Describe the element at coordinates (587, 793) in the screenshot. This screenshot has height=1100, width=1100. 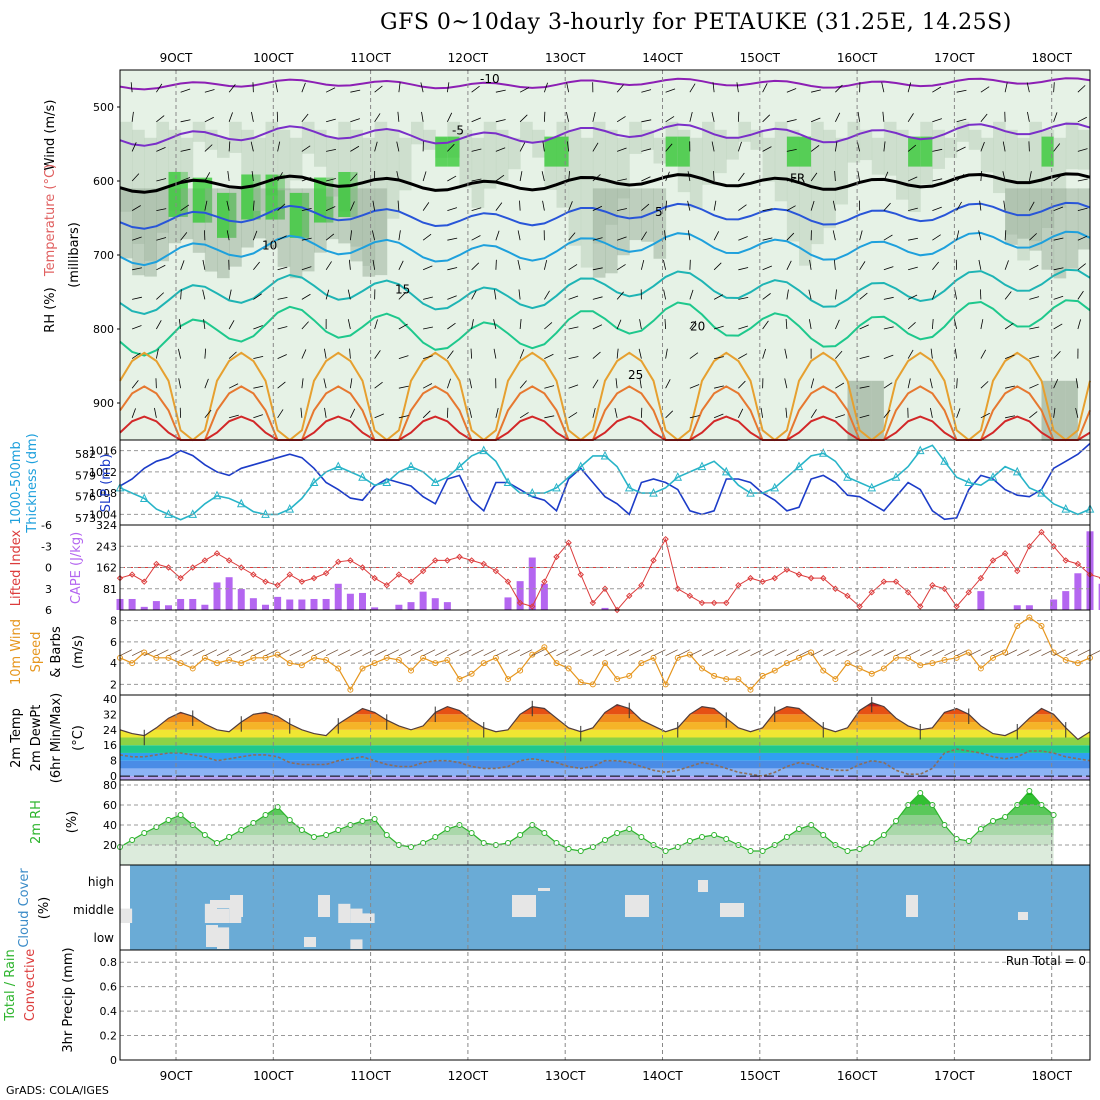
I see `rh-band` at that location.